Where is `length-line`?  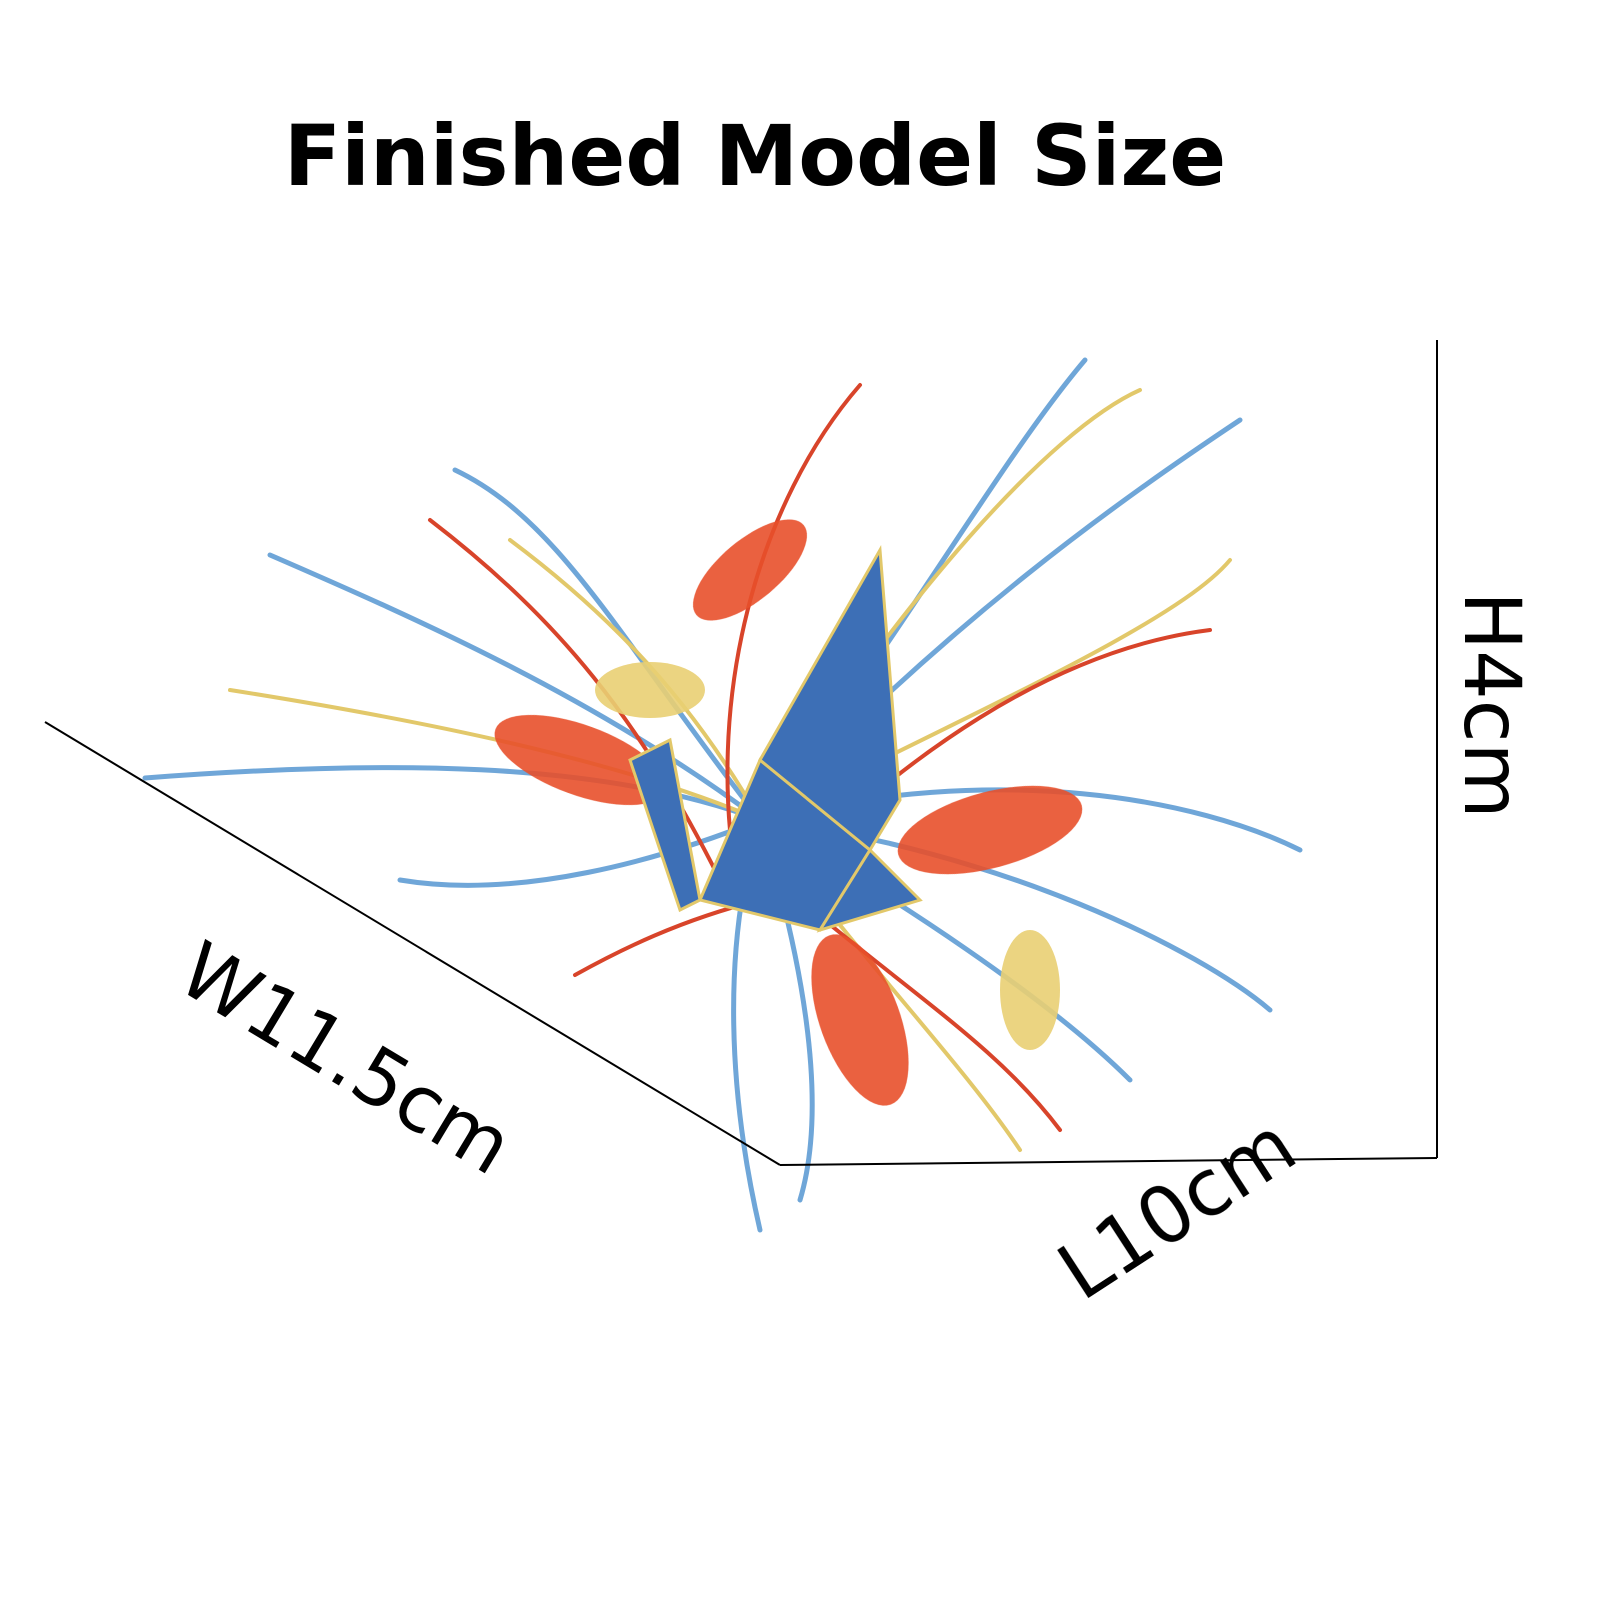
length-line is located at coordinates (1108, 1161).